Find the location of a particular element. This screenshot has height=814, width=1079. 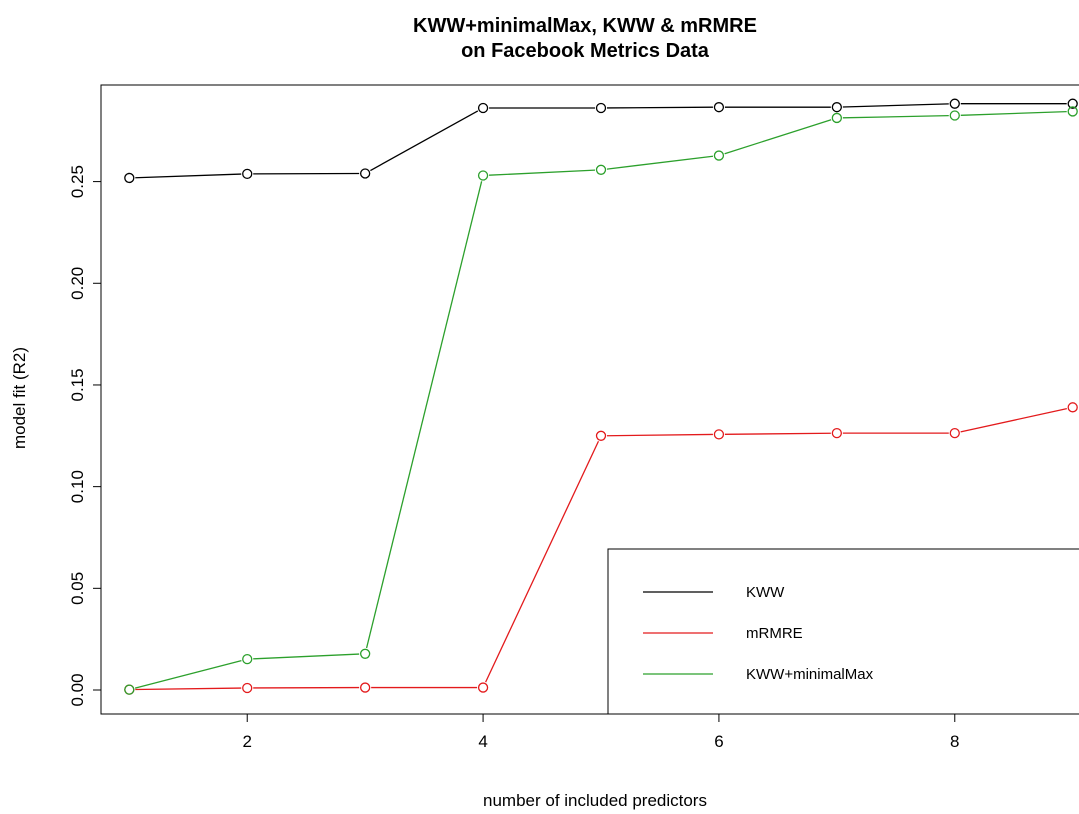

legend-box is located at coordinates (843, 631).